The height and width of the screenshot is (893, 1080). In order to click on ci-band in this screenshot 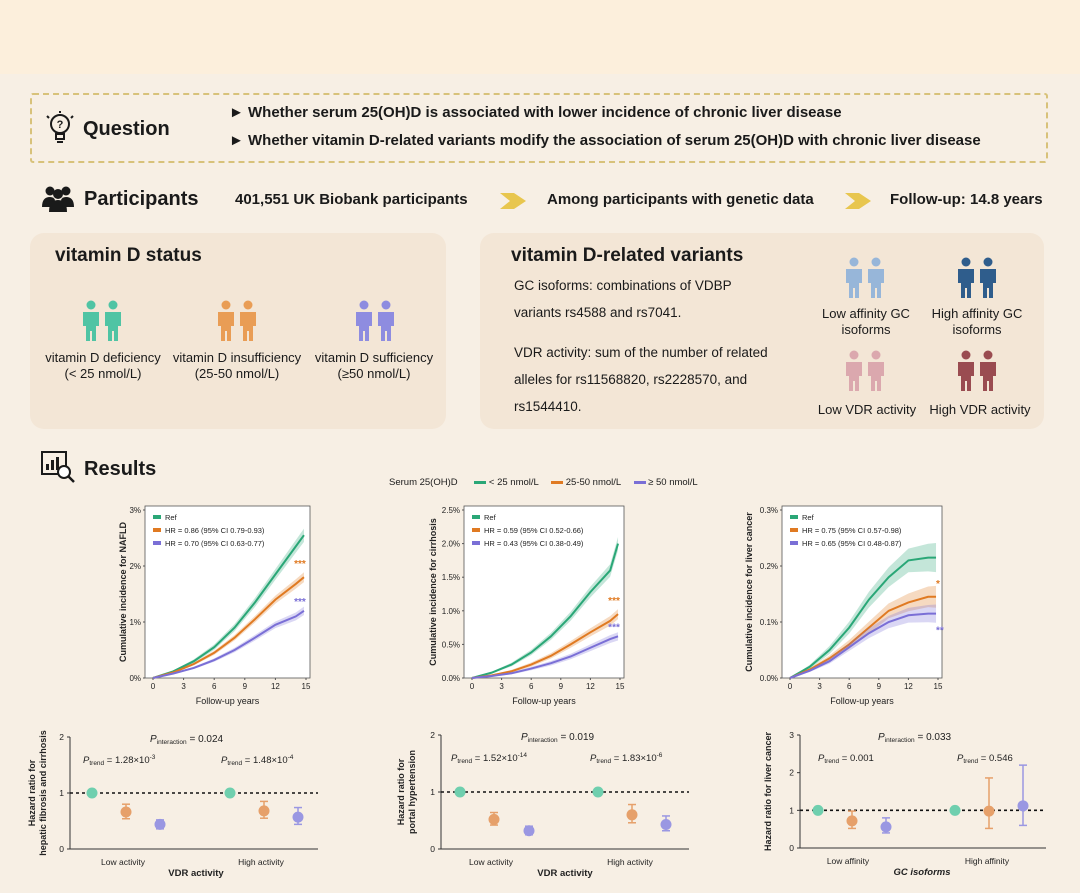, I will do `click(863, 641)`.